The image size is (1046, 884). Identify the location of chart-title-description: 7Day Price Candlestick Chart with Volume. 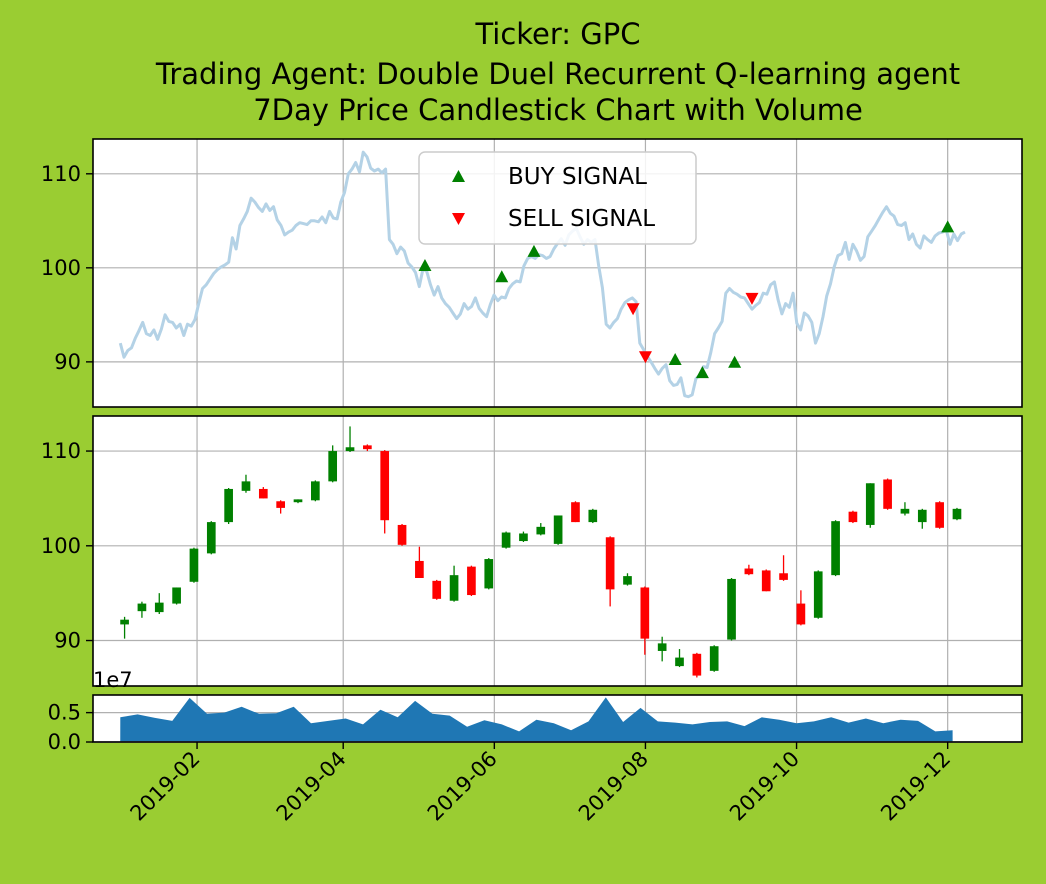
(558, 110).